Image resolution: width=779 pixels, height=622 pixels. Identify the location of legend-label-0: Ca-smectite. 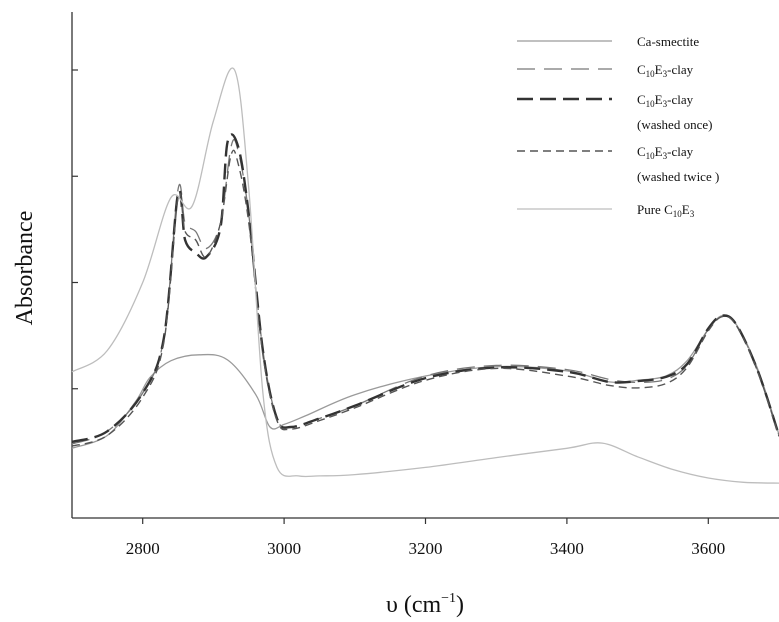
(668, 41).